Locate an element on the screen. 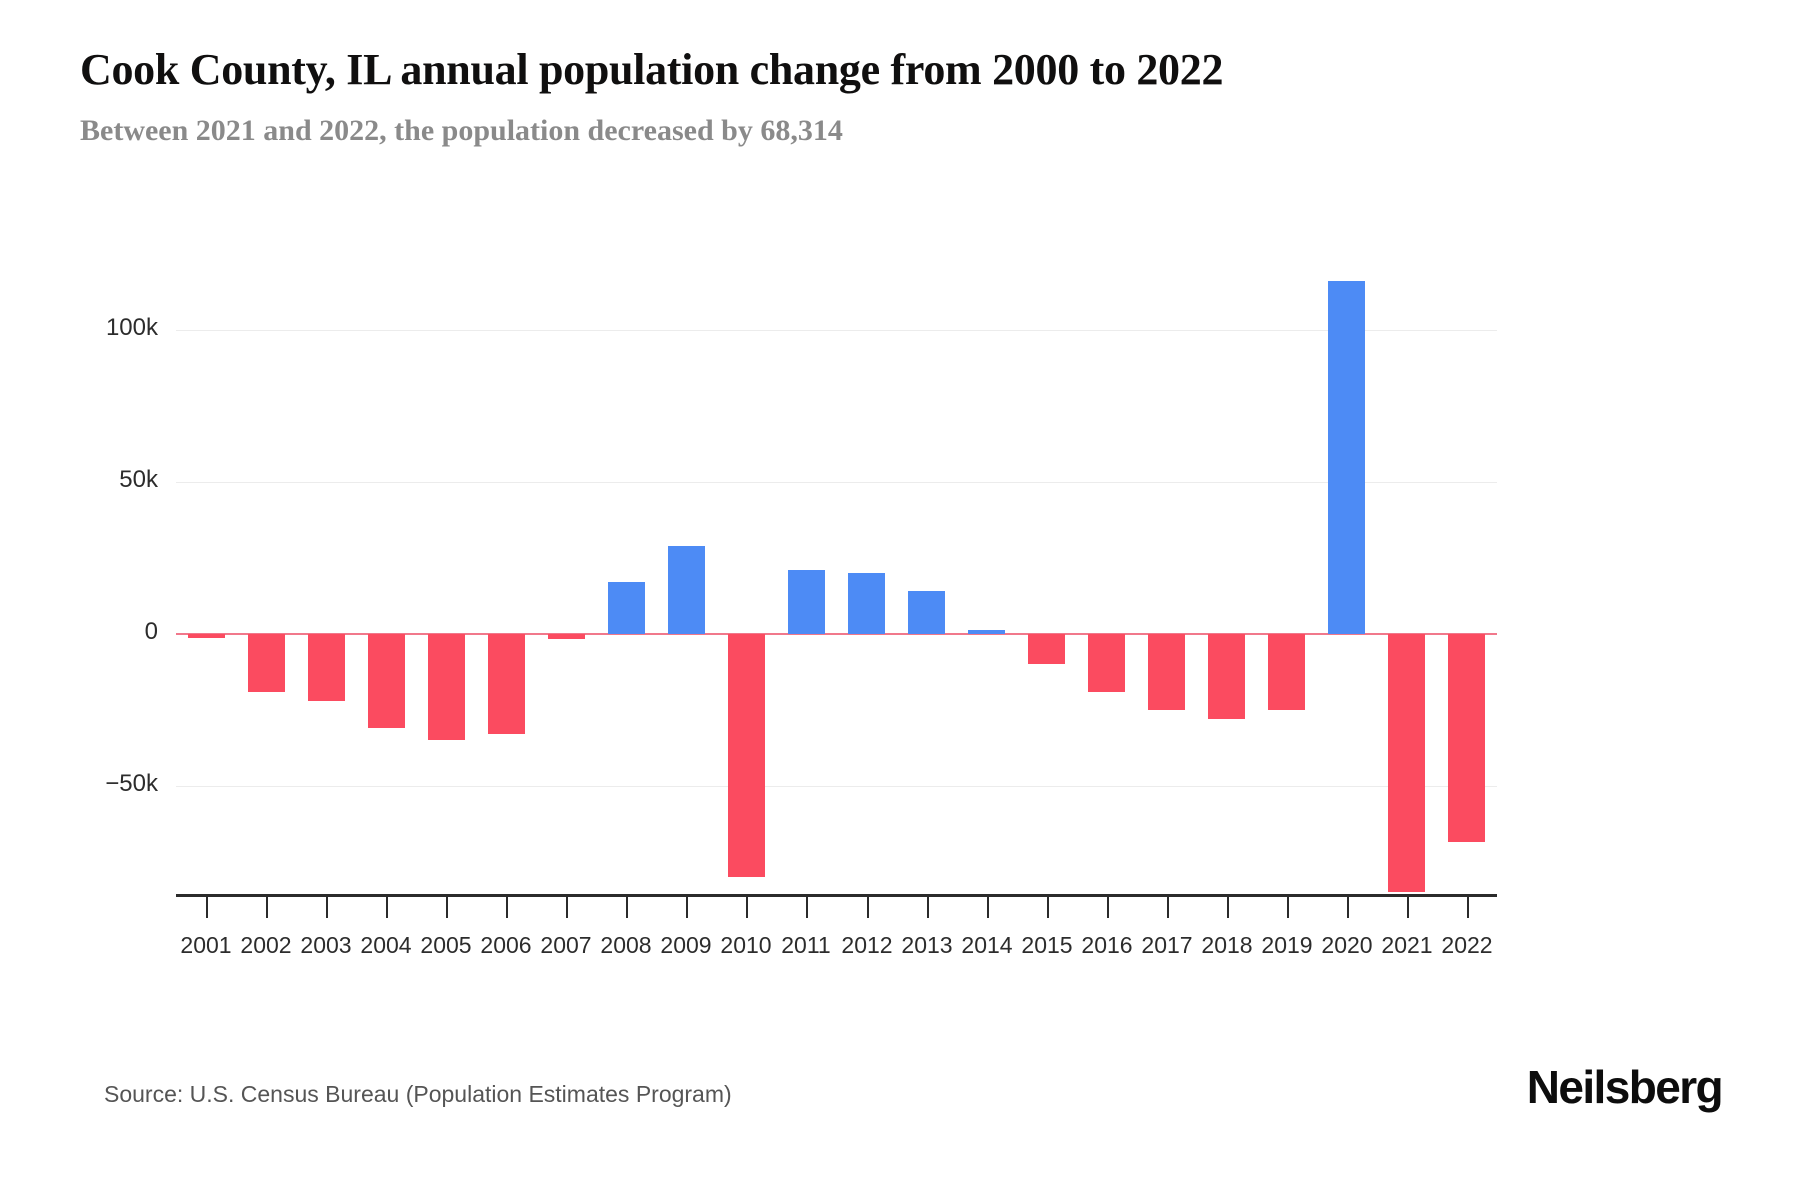  bar-2002 is located at coordinates (266, 663).